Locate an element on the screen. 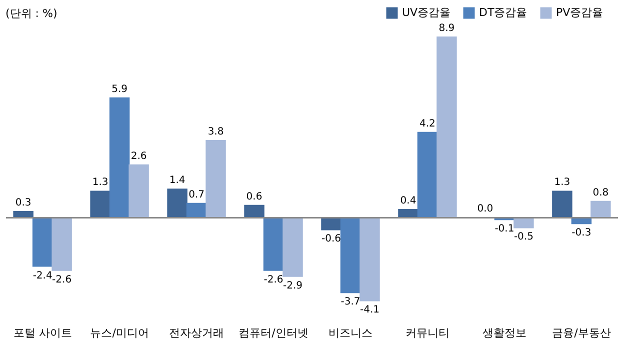  data-label: 3.8 is located at coordinates (216, 132).